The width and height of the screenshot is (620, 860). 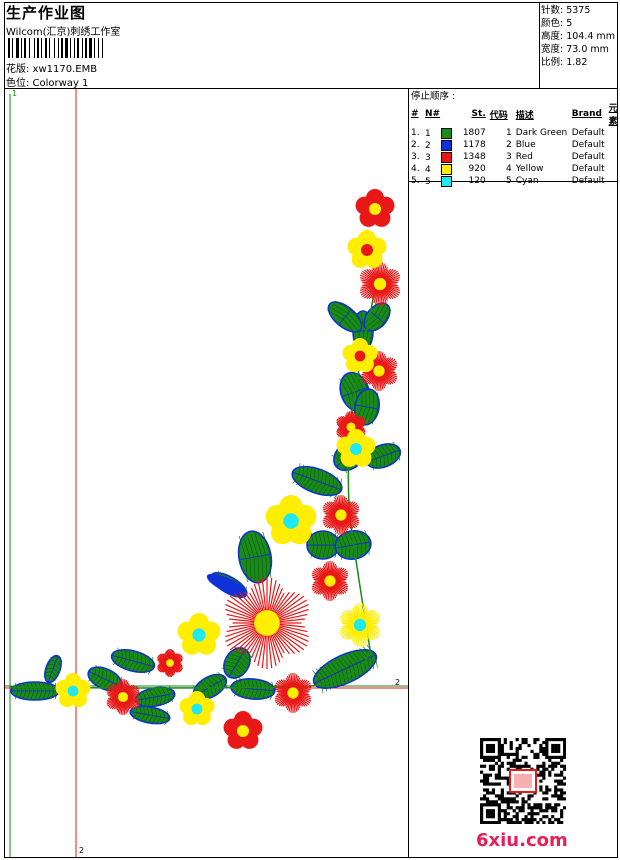 What do you see at coordinates (541, 133) in the screenshot?
I see `row-description: Dark Green` at bounding box center [541, 133].